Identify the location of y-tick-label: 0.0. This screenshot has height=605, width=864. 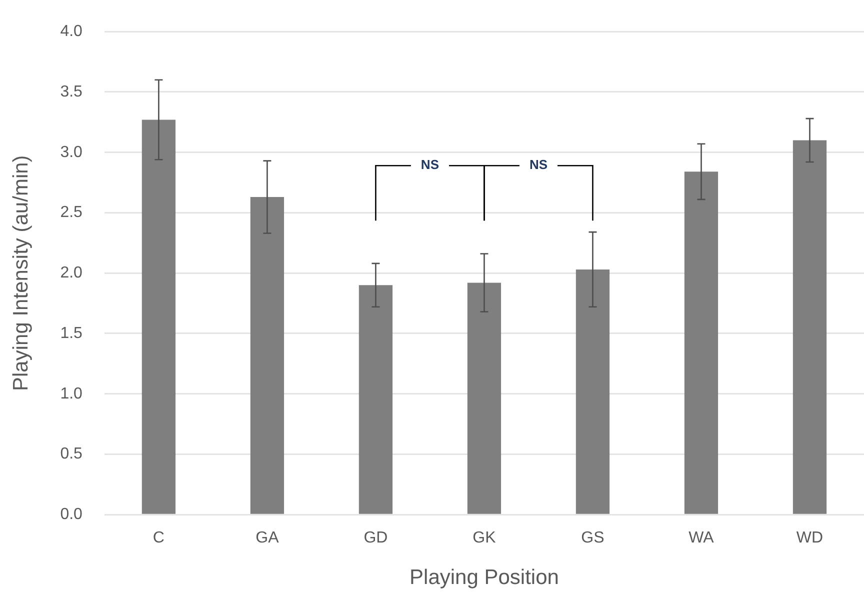
(71, 515).